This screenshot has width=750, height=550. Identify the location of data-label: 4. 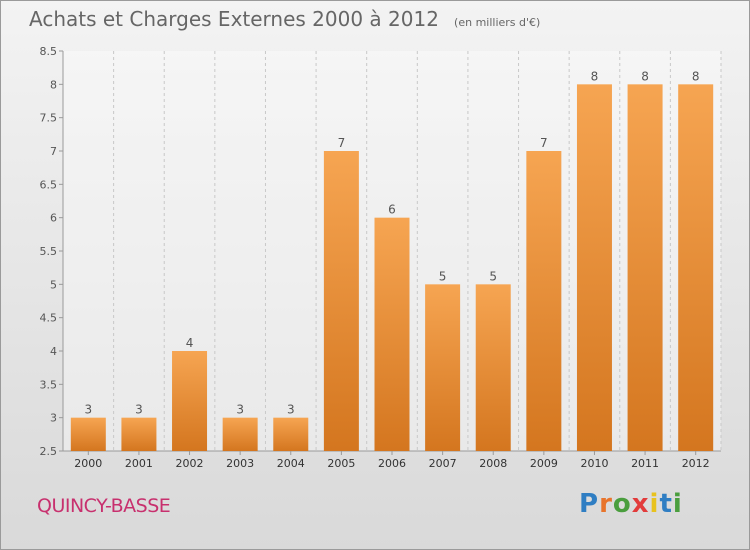
(190, 343).